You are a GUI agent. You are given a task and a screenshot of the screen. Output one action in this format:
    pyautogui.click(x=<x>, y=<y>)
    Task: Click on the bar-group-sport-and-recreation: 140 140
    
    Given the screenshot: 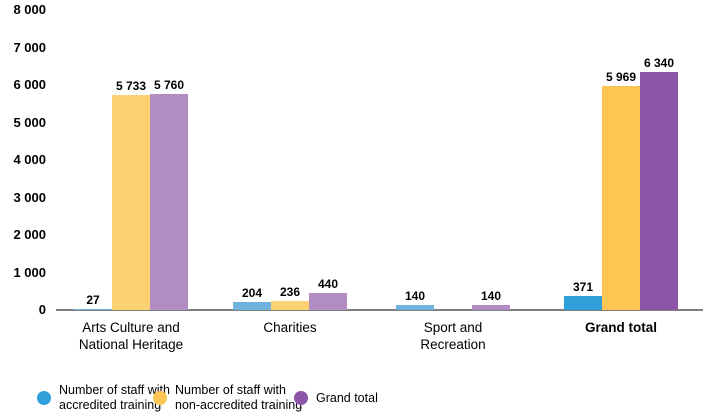 What is the action you would take?
    pyautogui.click(x=453, y=160)
    